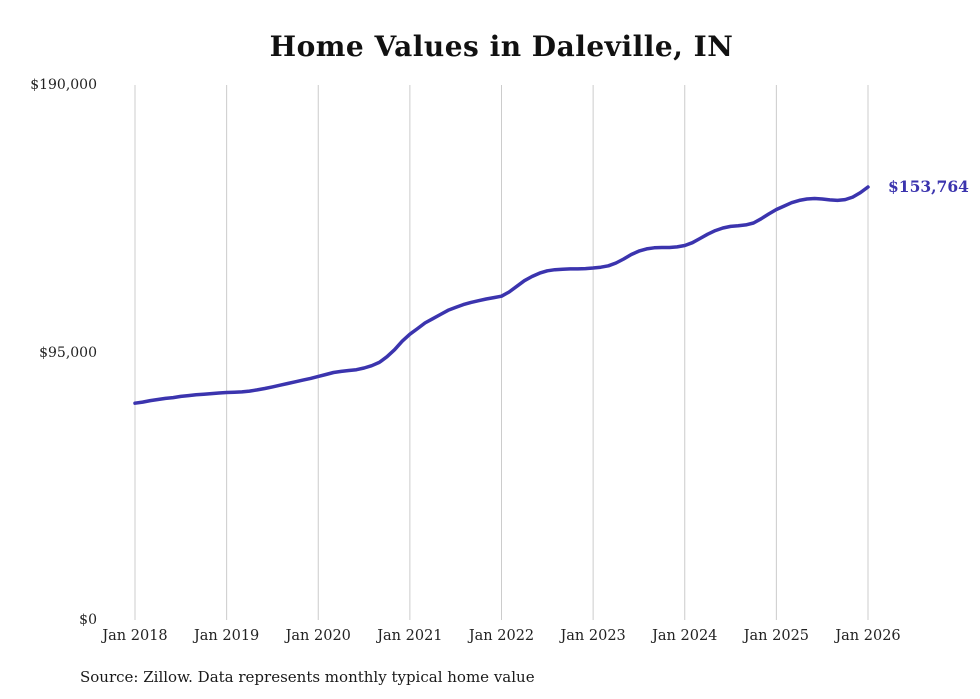 This screenshot has height=699, width=980. Describe the element at coordinates (226, 636) in the screenshot. I see `x-axis-tick-label: Jan 2019` at that location.